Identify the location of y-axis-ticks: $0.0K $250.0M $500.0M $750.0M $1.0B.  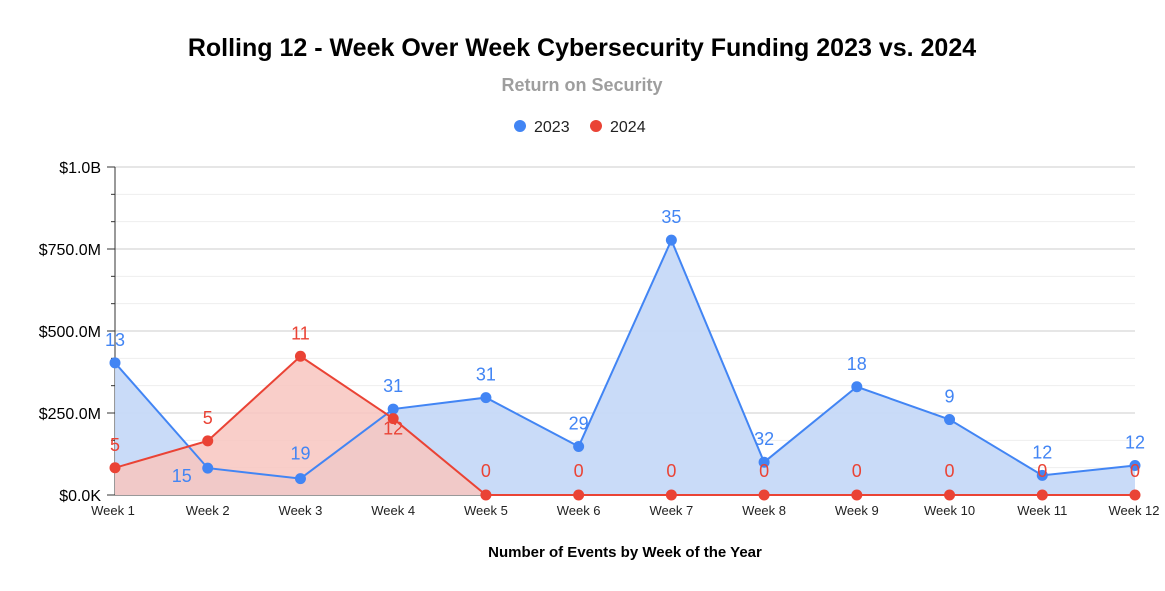
(70, 332).